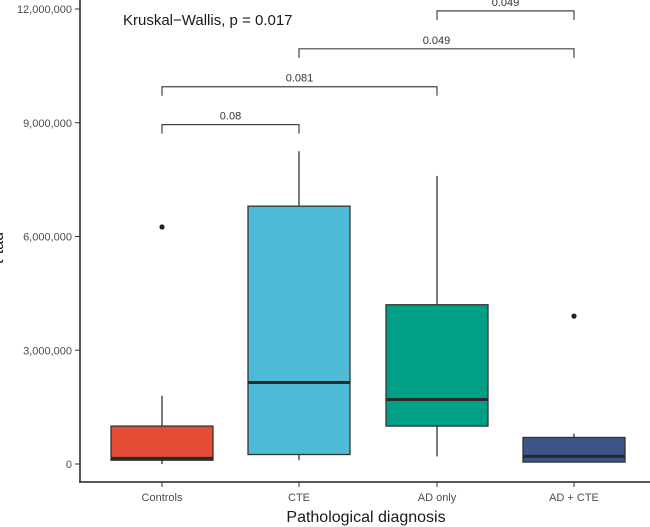 The width and height of the screenshot is (650, 527). I want to click on annotation-kruskal-wallis: Kruskal−Wallis, p = 0.017, so click(208, 20).